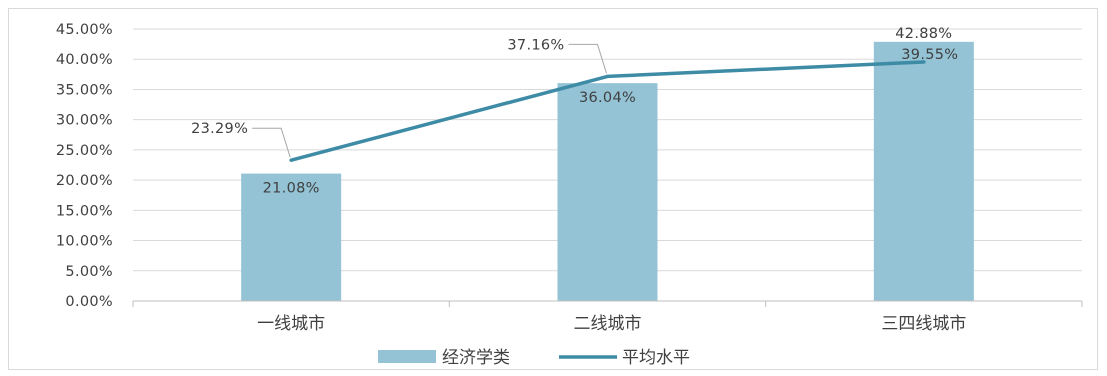 The height and width of the screenshot is (376, 1107). Describe the element at coordinates (535, 45) in the screenshot. I see `line-data-label: 37.16%` at that location.